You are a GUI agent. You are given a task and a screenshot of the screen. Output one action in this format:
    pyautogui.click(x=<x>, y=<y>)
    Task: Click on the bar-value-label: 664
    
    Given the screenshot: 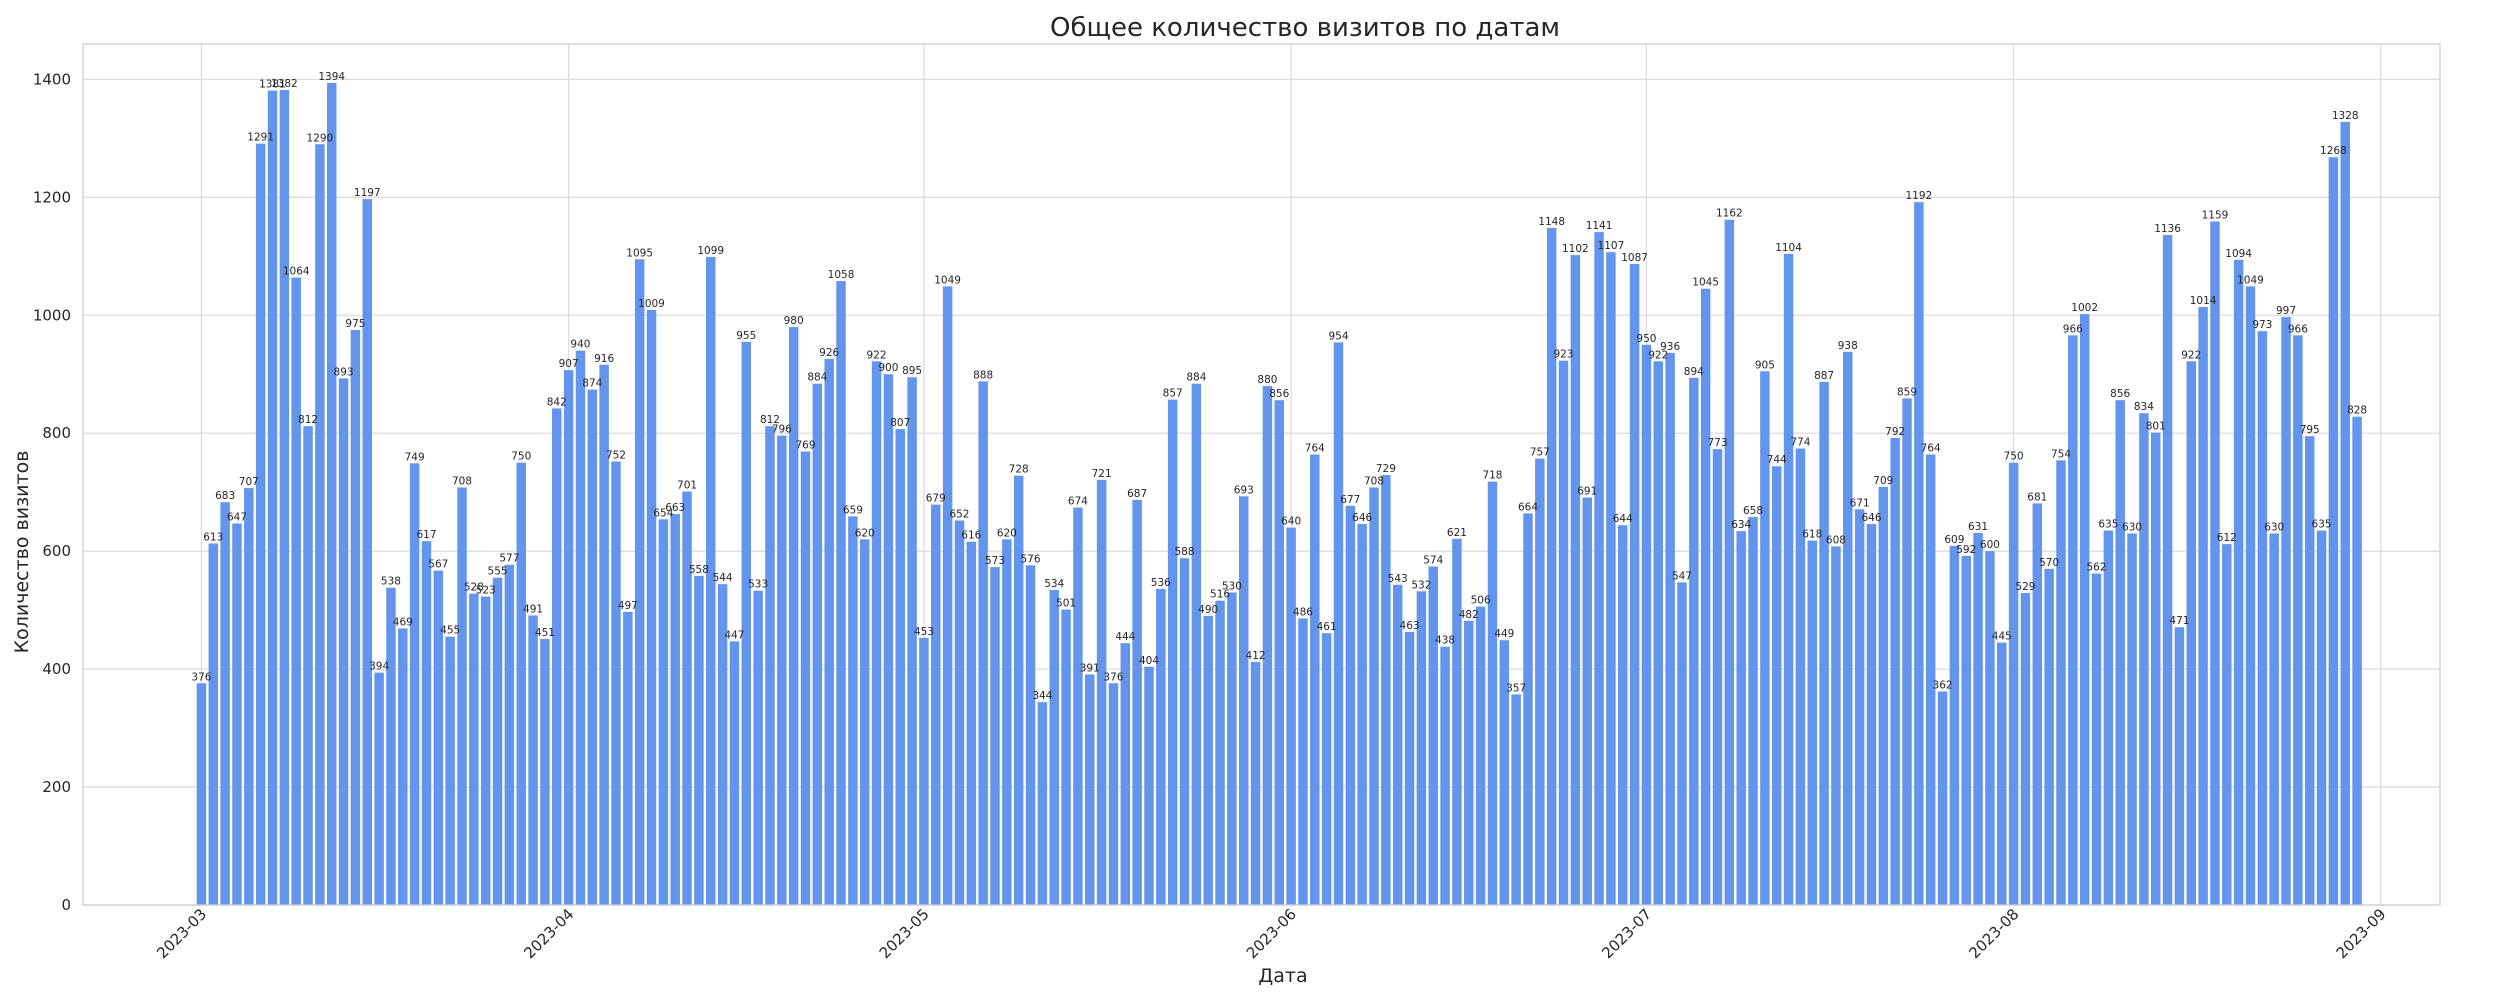 What is the action you would take?
    pyautogui.click(x=1528, y=507)
    